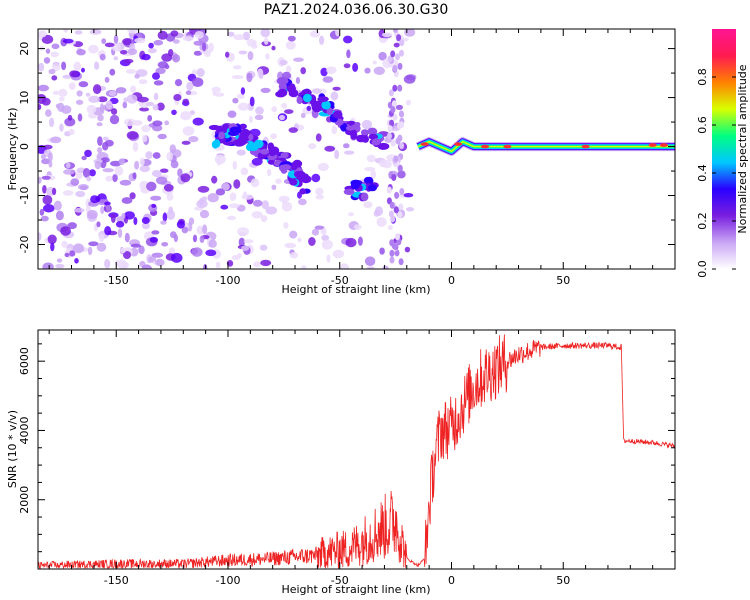 This screenshot has width=750, height=600. I want to click on colorbar-tick-label: 0.2, so click(702, 221).